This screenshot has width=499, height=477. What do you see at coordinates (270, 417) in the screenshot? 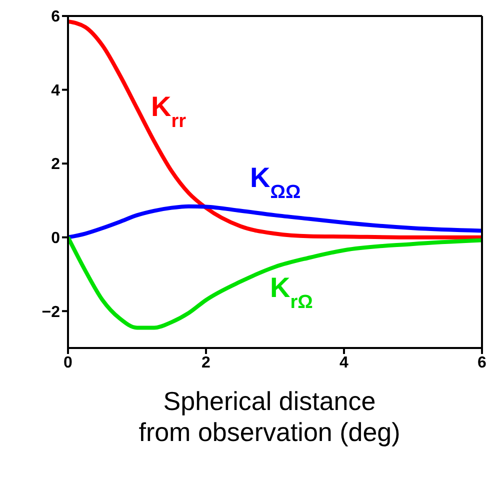
I see `x-axis-title: Spherical distance from observation (deg)` at bounding box center [270, 417].